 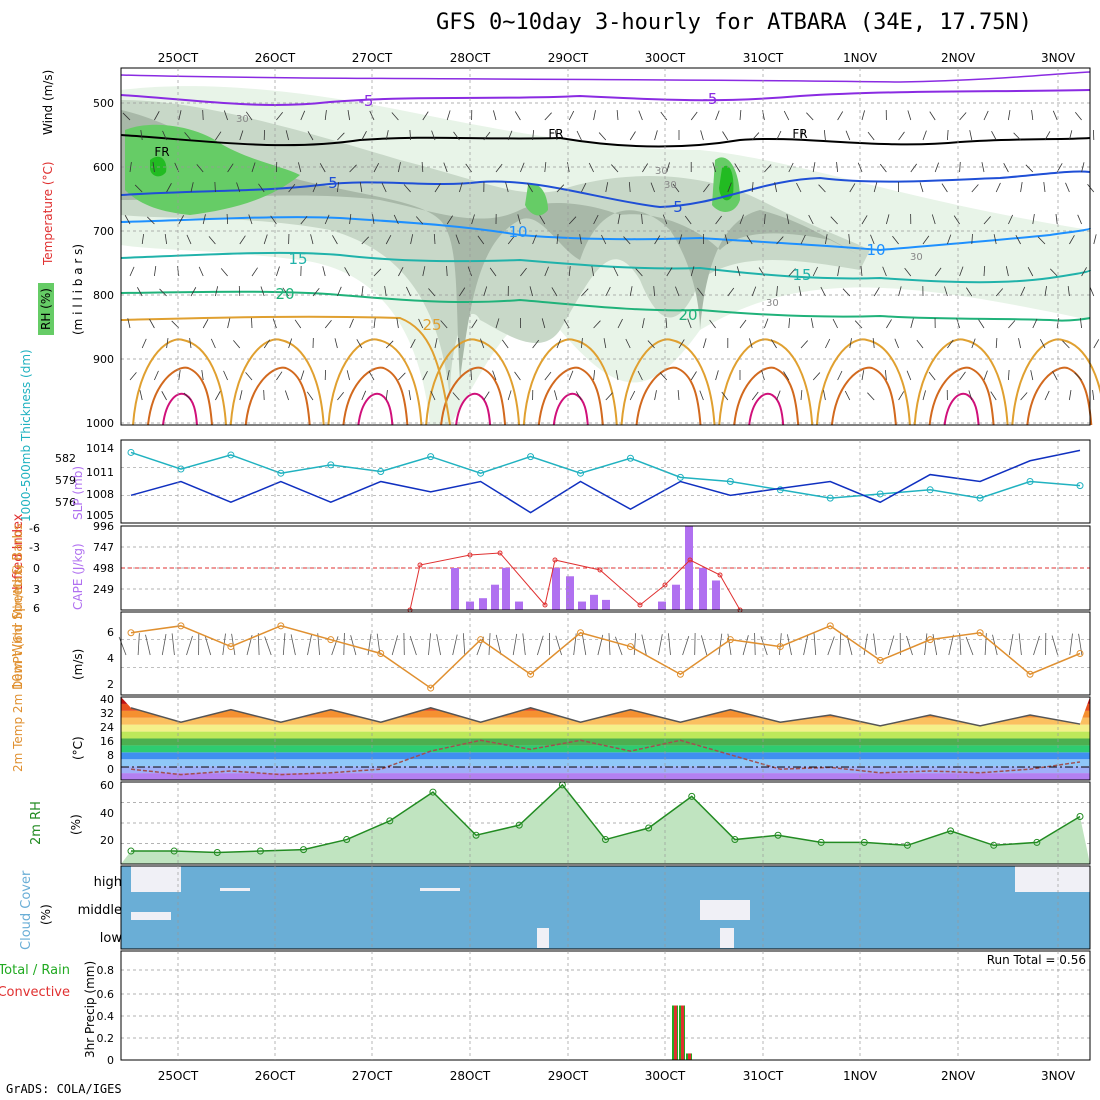 What do you see at coordinates (36, 568) in the screenshot?
I see `lifted-tick-label: 0` at bounding box center [36, 568].